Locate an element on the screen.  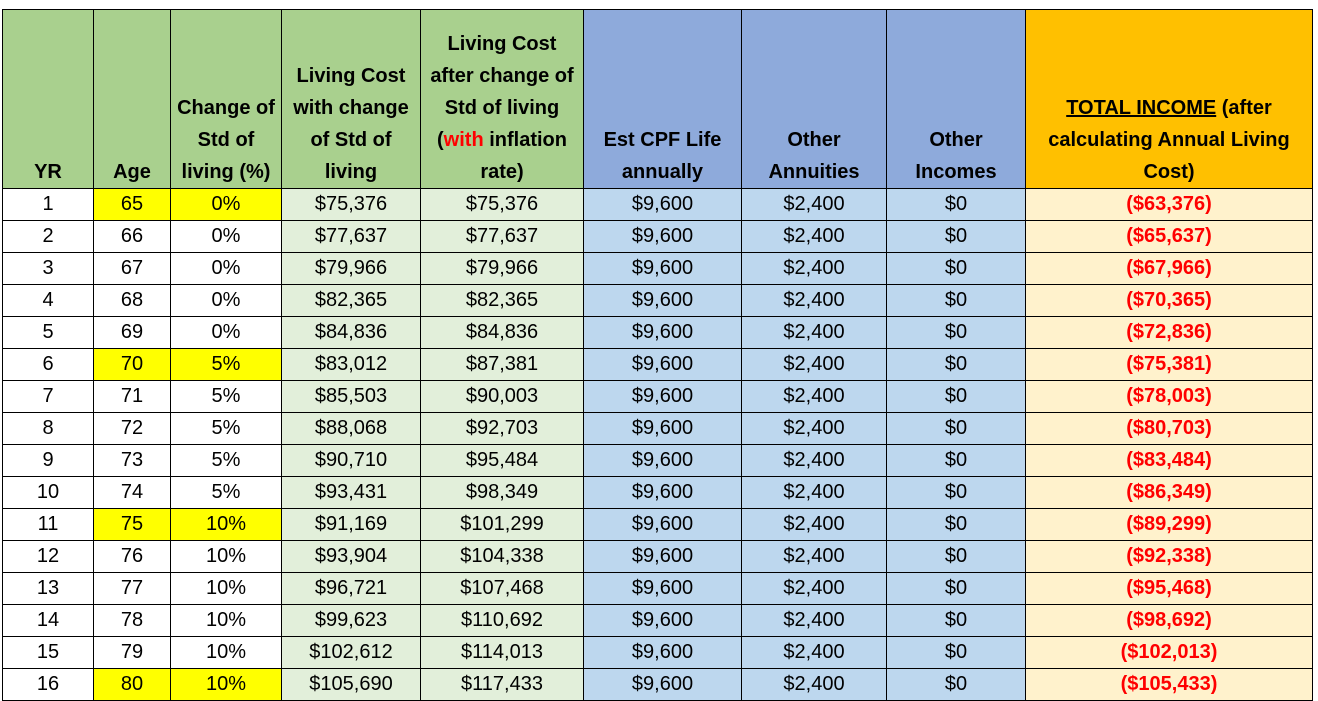
cell-yr: 9 is located at coordinates (48, 460).